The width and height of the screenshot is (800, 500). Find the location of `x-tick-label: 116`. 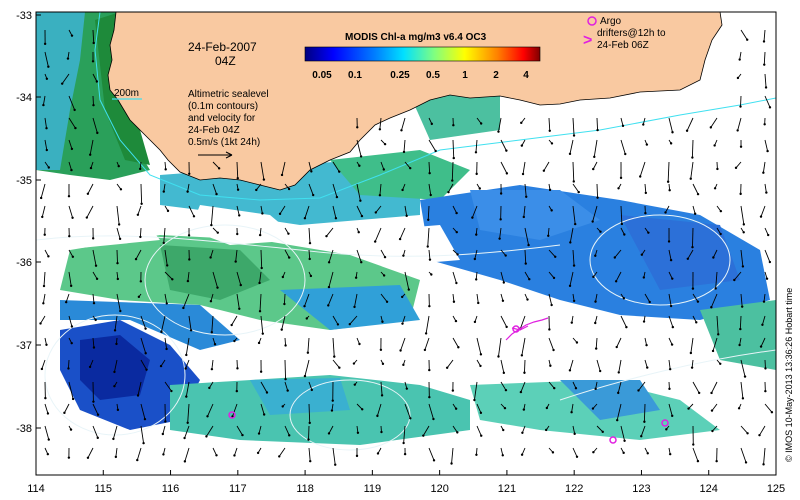

x-tick-label: 116 is located at coordinates (171, 489).